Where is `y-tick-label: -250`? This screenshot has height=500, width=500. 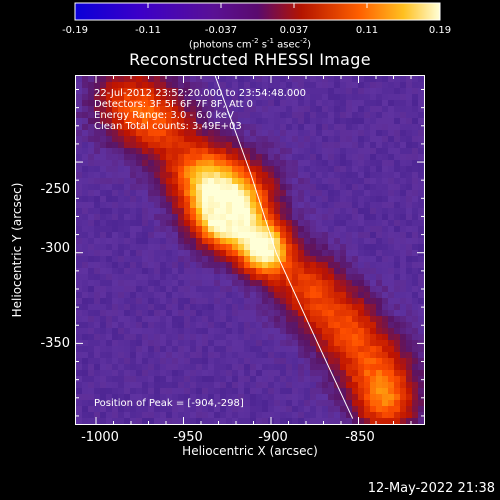
y-tick-label: -250 is located at coordinates (55, 189).